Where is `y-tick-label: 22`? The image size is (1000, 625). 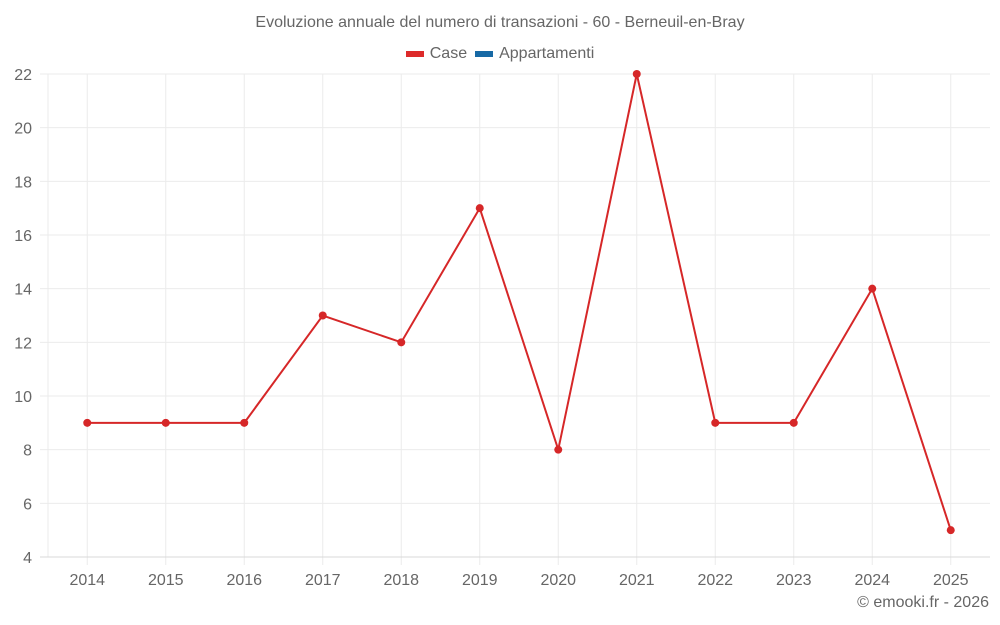
y-tick-label: 22 is located at coordinates (23, 75).